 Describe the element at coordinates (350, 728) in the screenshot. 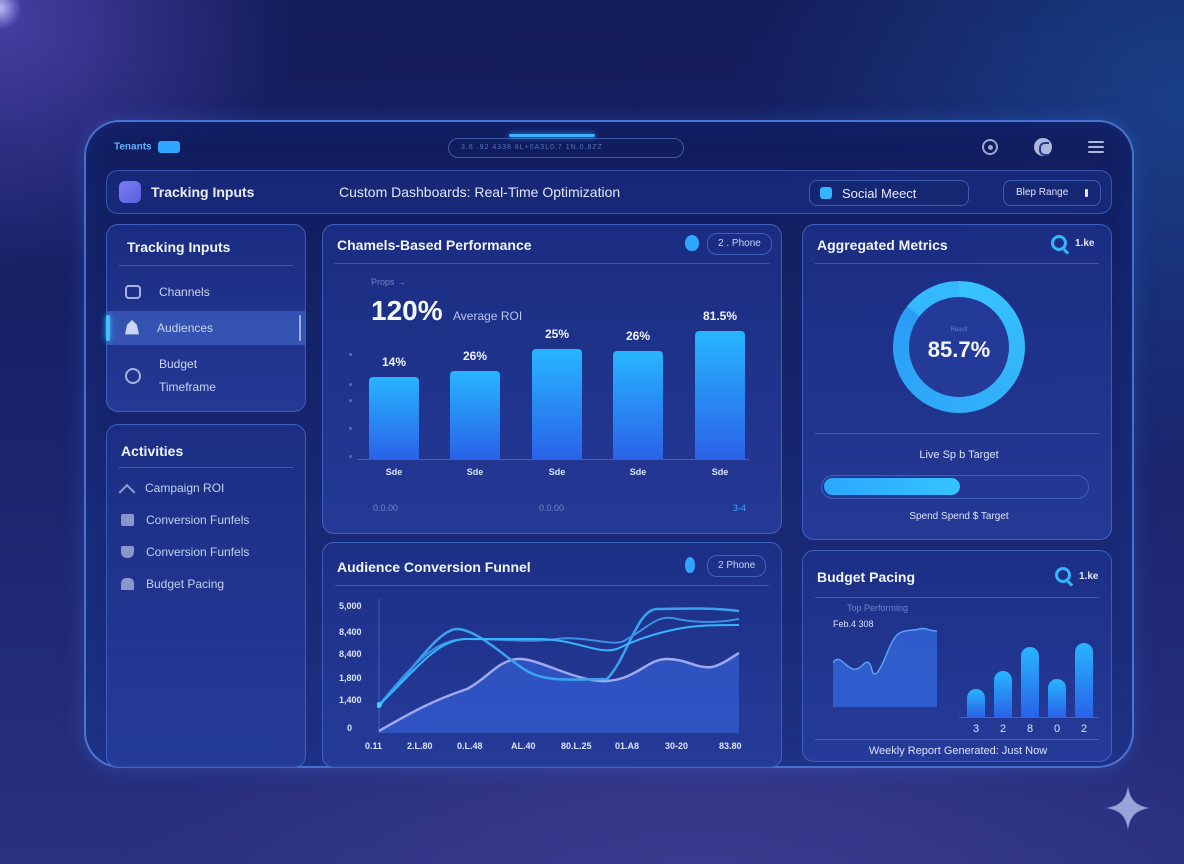

I see `y-tick-label: 0` at that location.